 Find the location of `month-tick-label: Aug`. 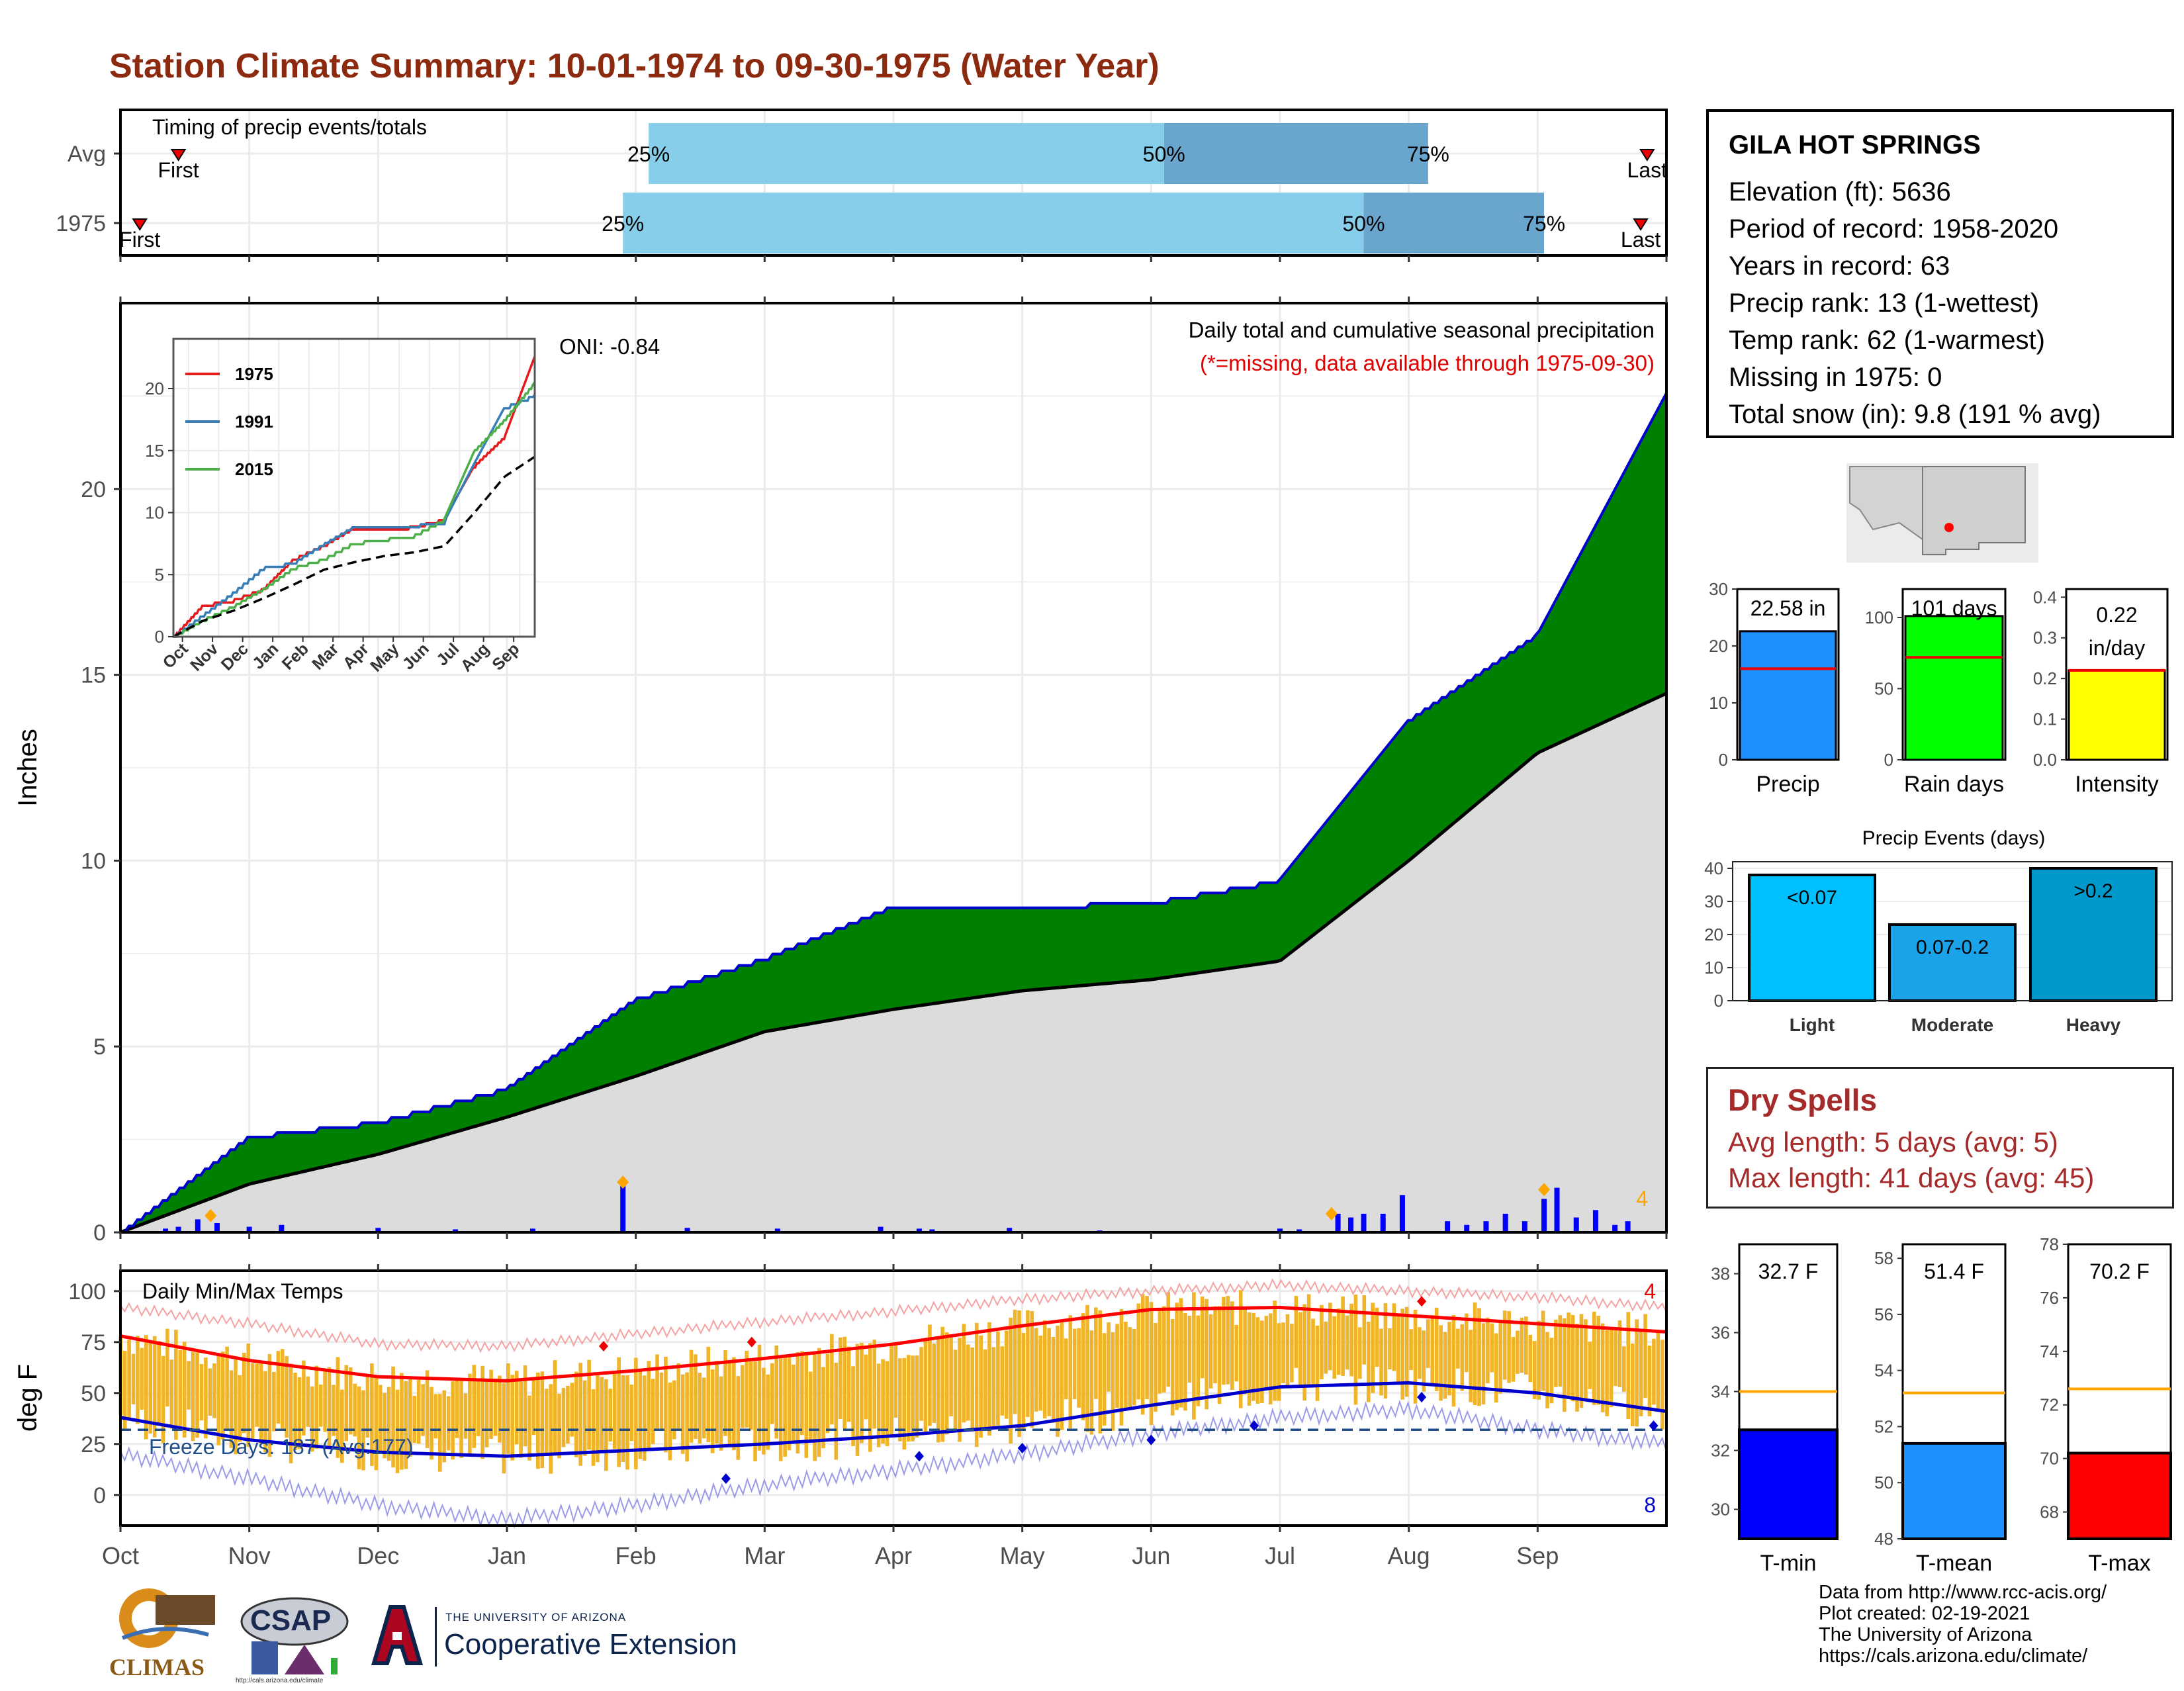

month-tick-label: Aug is located at coordinates (1409, 1555).